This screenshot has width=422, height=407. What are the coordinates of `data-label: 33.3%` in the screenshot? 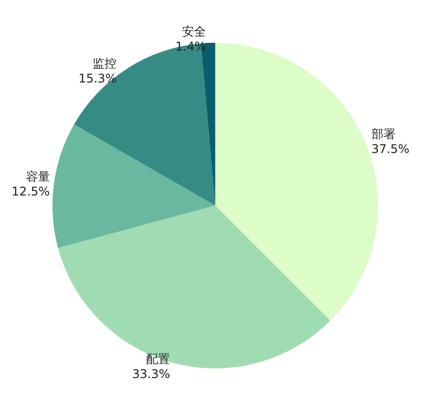 It's located at (151, 374).